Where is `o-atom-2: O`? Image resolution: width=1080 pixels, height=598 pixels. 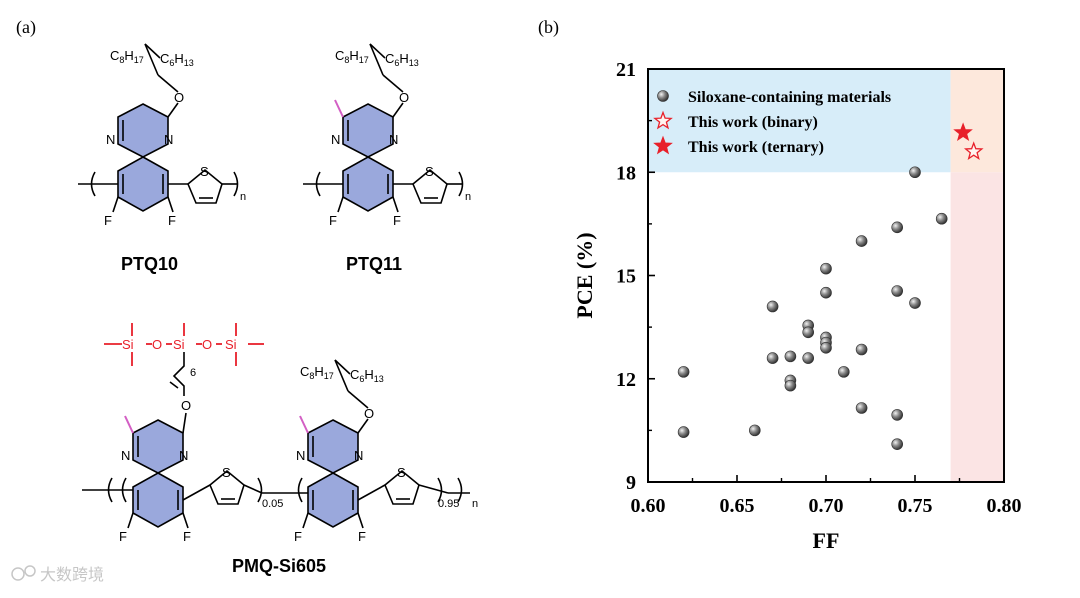
o-atom-2: O is located at coordinates (207, 344).